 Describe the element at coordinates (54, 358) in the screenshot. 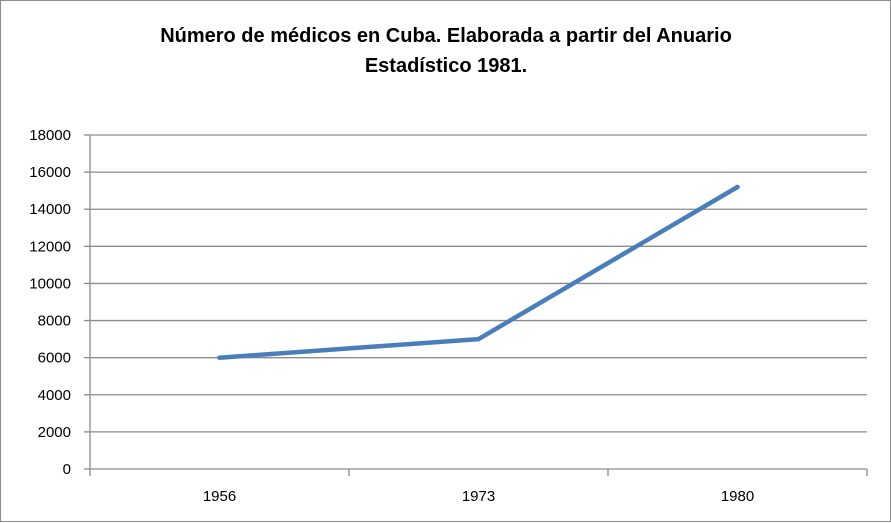

I see `y-tick-label: 6000` at that location.